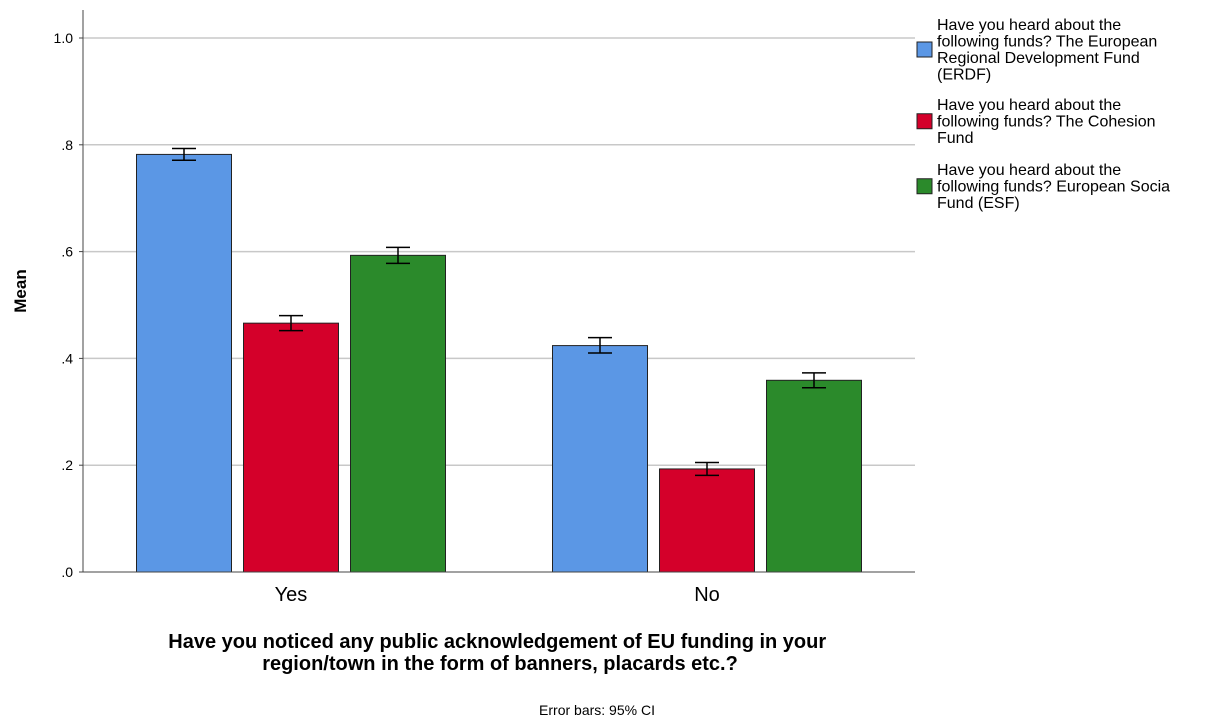 The height and width of the screenshot is (723, 1225). What do you see at coordinates (964, 75) in the screenshot?
I see `legend-label-line: (ERDF)` at bounding box center [964, 75].